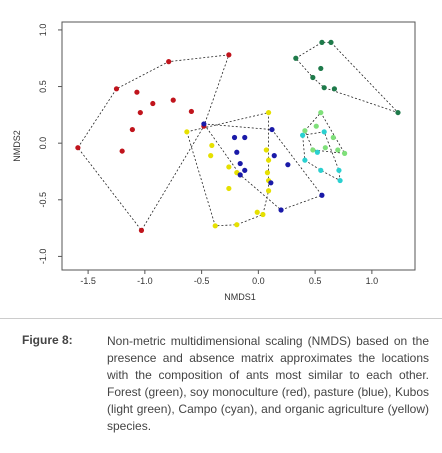 The width and height of the screenshot is (442, 453). I want to click on y-tick-label: -1.0, so click(43, 257).